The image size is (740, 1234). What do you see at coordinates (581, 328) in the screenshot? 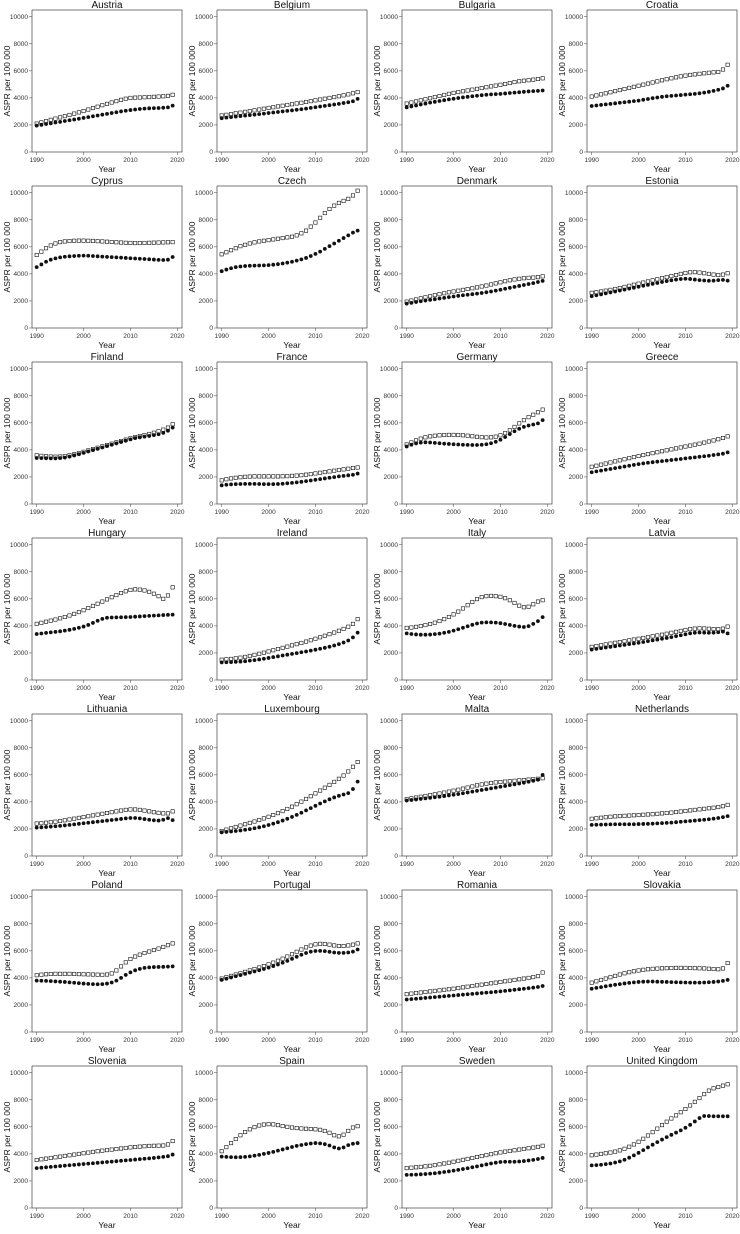
I see `y-tick-label: 0` at bounding box center [581, 328].